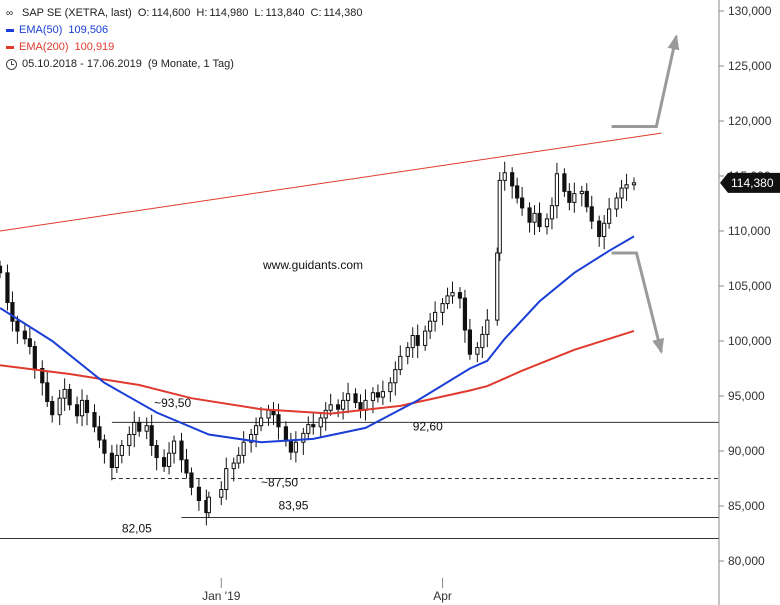 This screenshot has height=605, width=780. I want to click on ema50-value: 109,506, so click(88, 30).